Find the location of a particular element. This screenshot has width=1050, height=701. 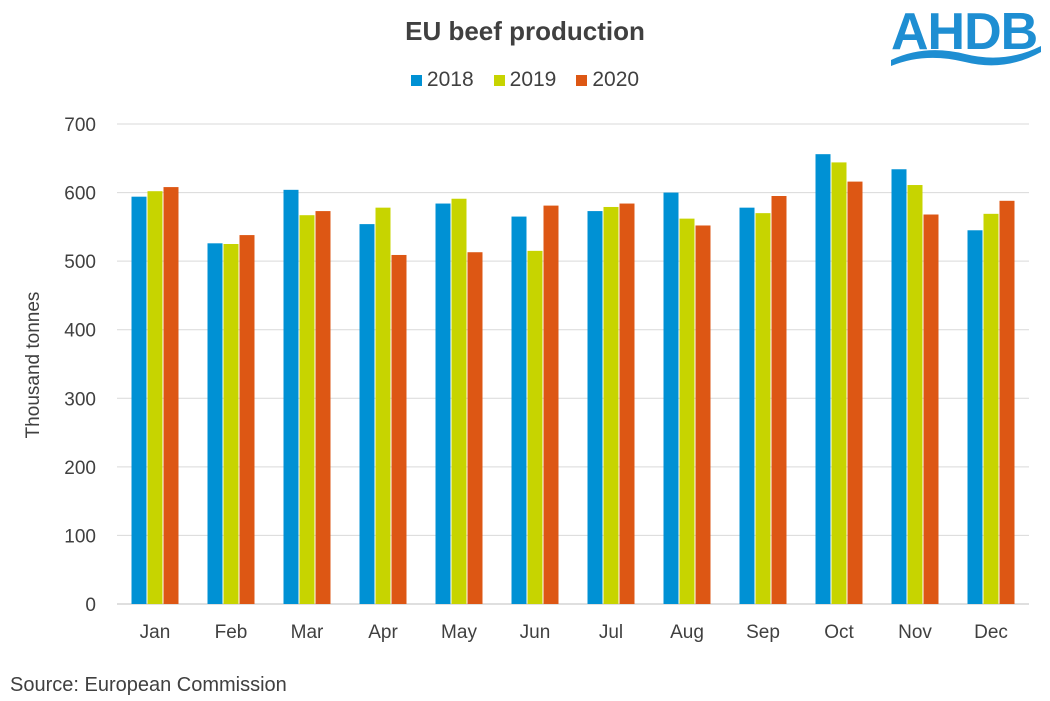

bar-2018-jul is located at coordinates (595, 408).